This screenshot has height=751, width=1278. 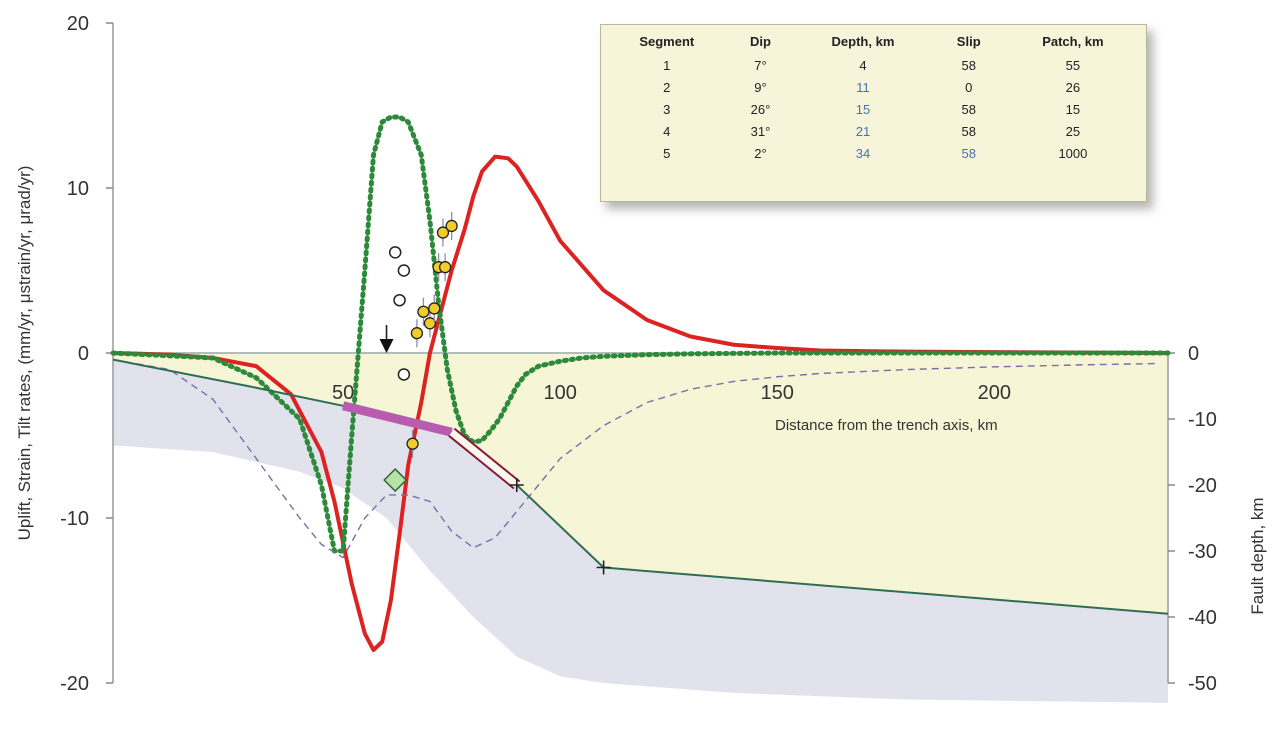 I want to click on table-cell: 2, so click(x=667, y=87).